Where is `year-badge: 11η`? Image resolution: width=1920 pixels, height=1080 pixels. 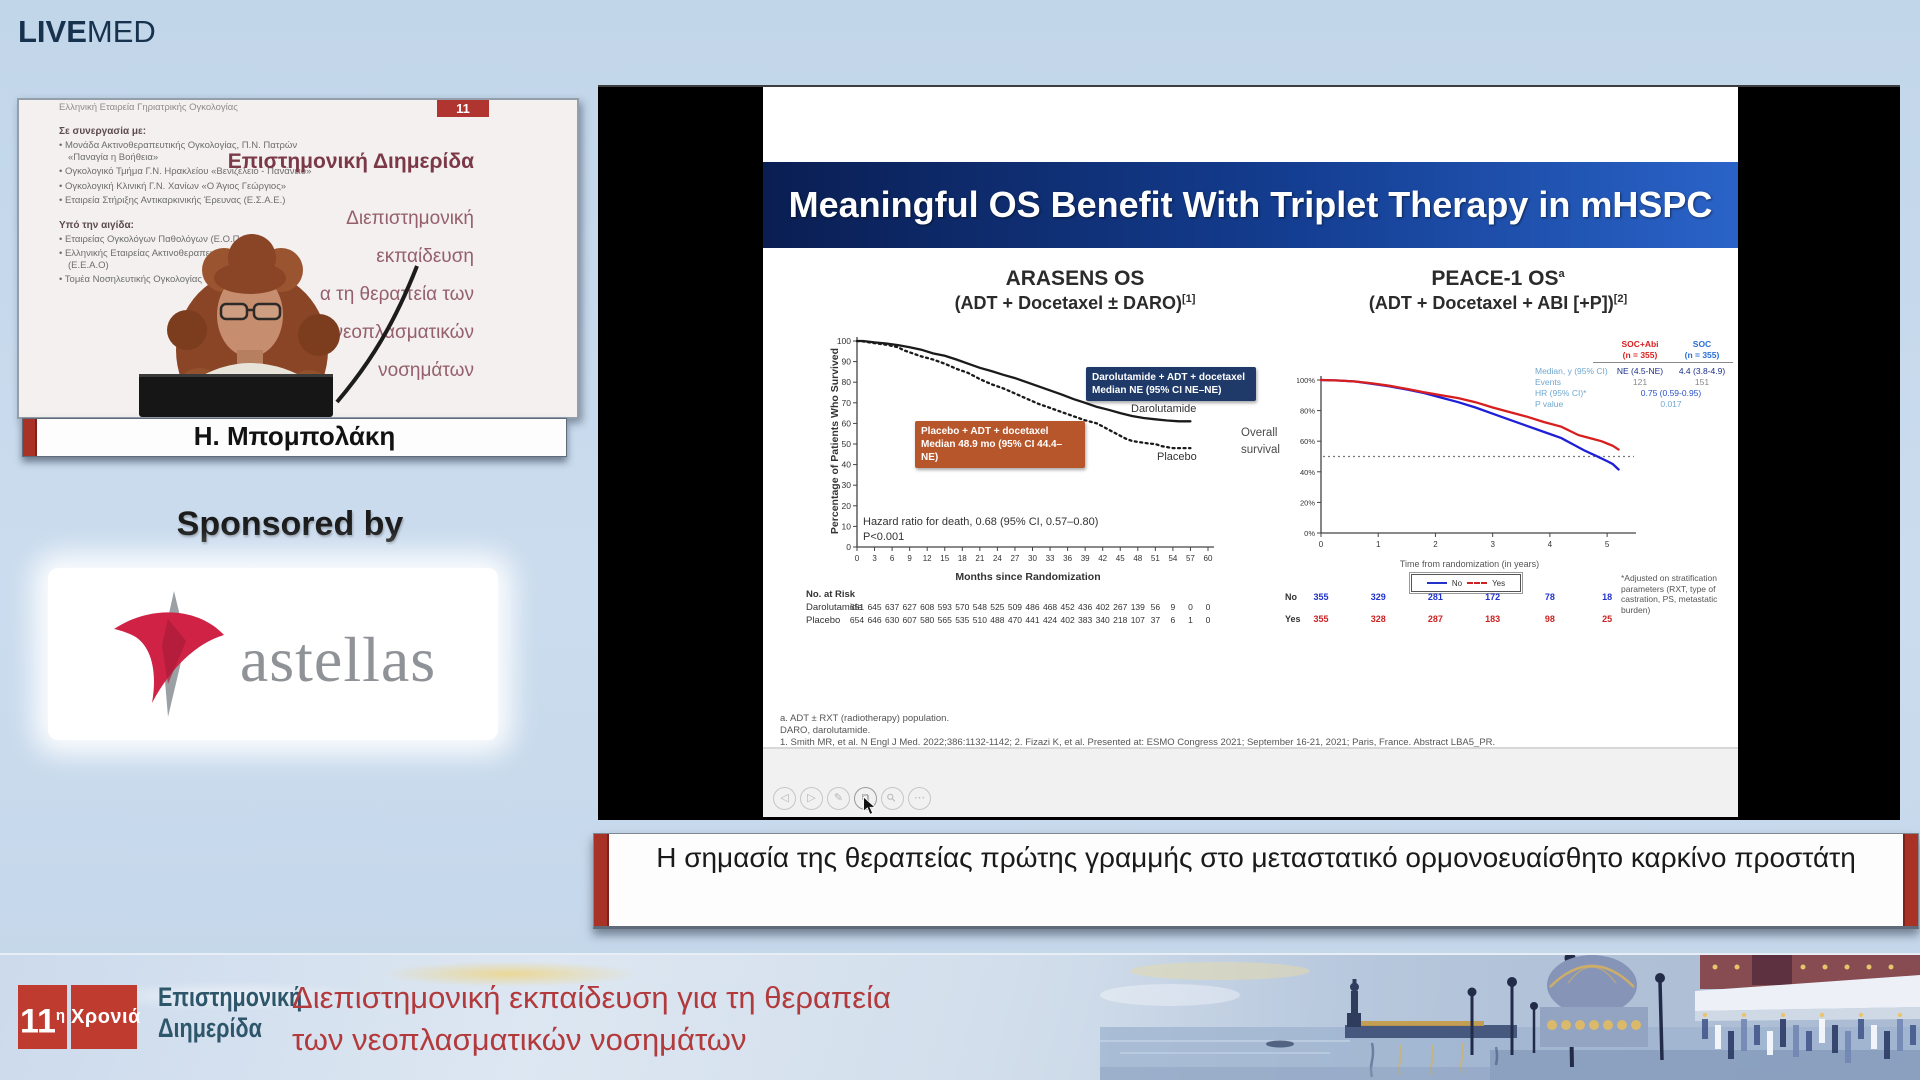 year-badge: 11η is located at coordinates (42, 1017).